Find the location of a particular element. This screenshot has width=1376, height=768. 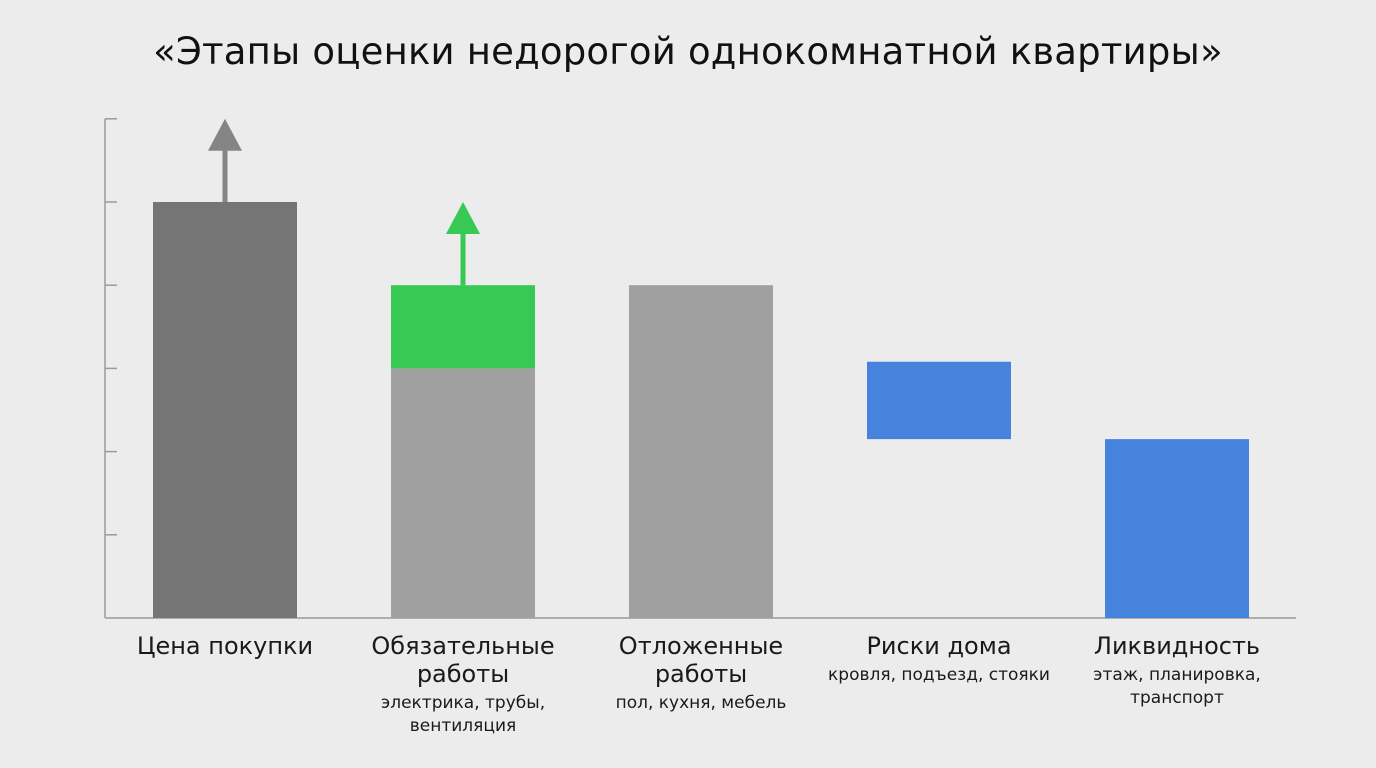

category-label: Обязательные работы is located at coordinates (463, 660).